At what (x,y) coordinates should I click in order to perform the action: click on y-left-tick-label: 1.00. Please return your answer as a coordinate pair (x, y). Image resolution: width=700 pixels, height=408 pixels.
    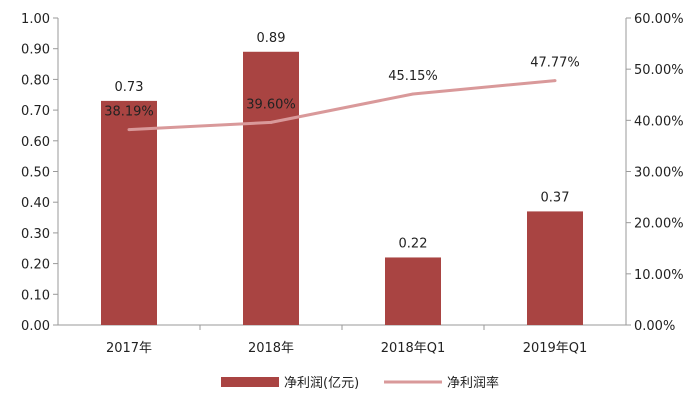
    Looking at the image, I should click on (35, 19).